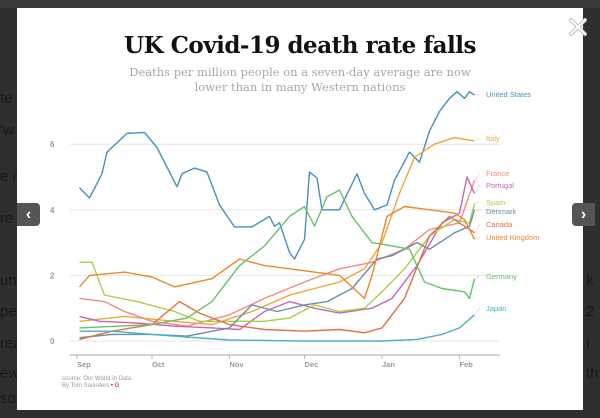  I want to click on chevron-right-icon: ›, so click(583, 214).